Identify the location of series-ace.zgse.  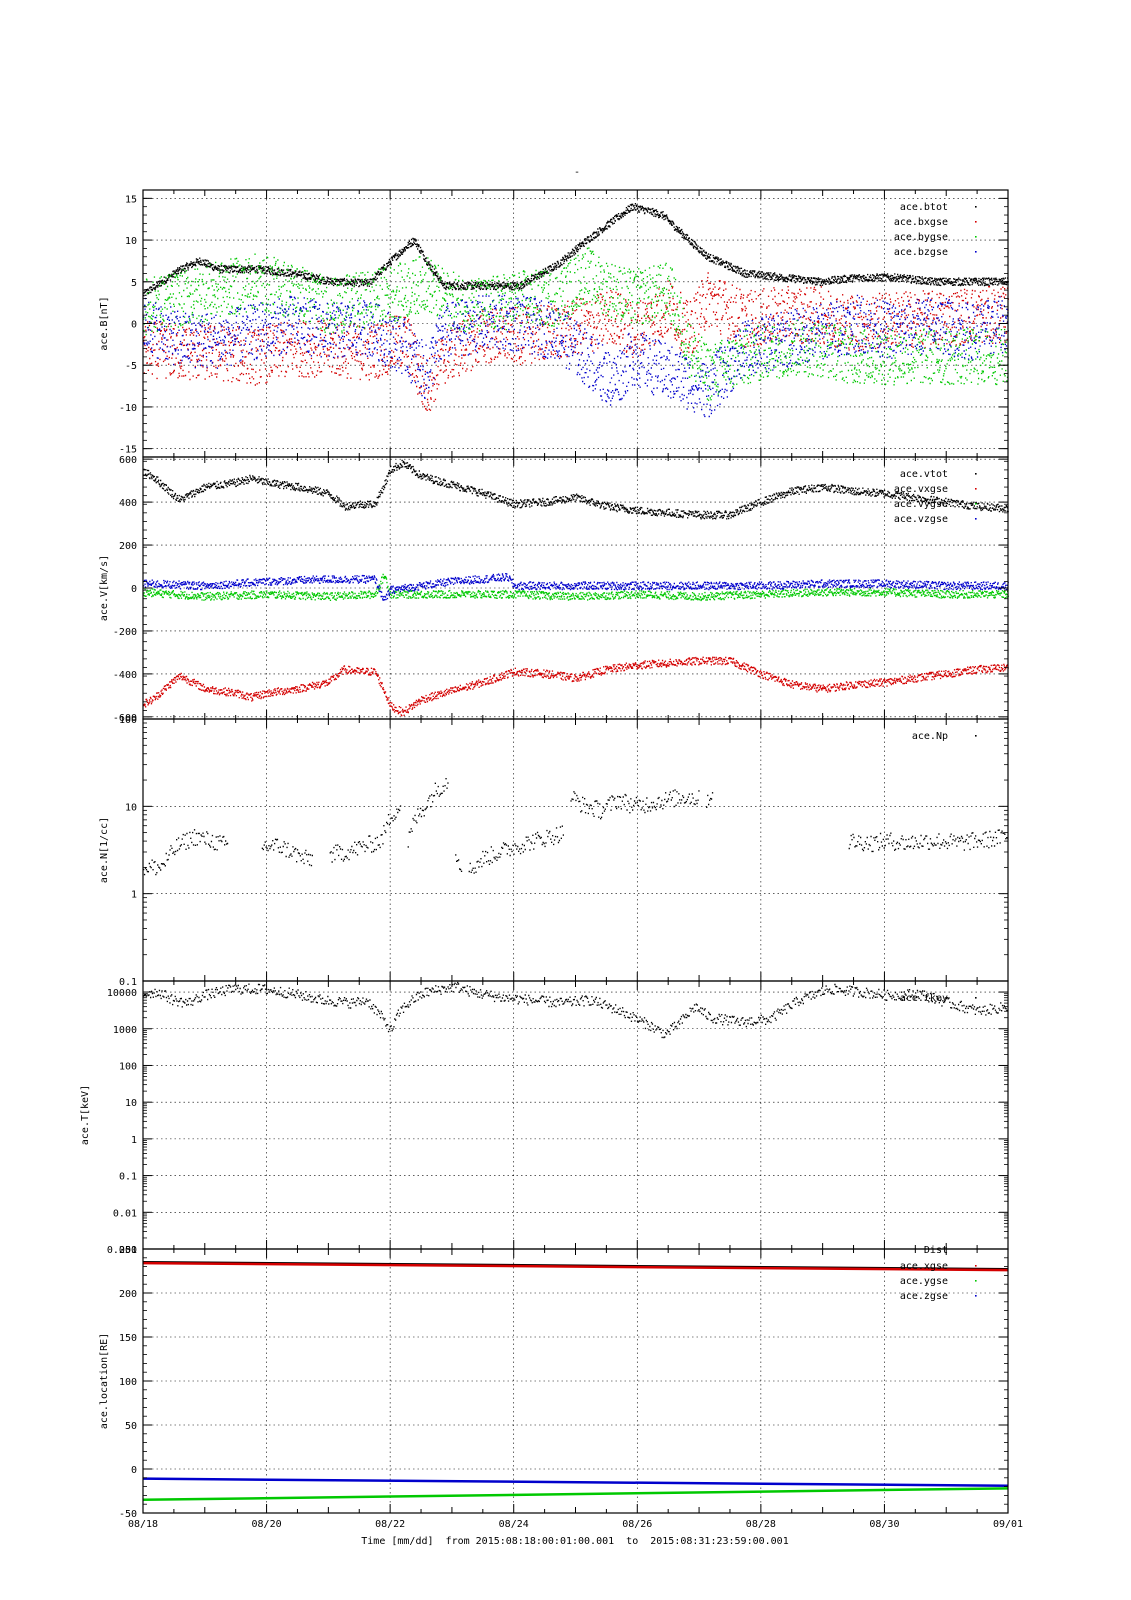
(575, 1482).